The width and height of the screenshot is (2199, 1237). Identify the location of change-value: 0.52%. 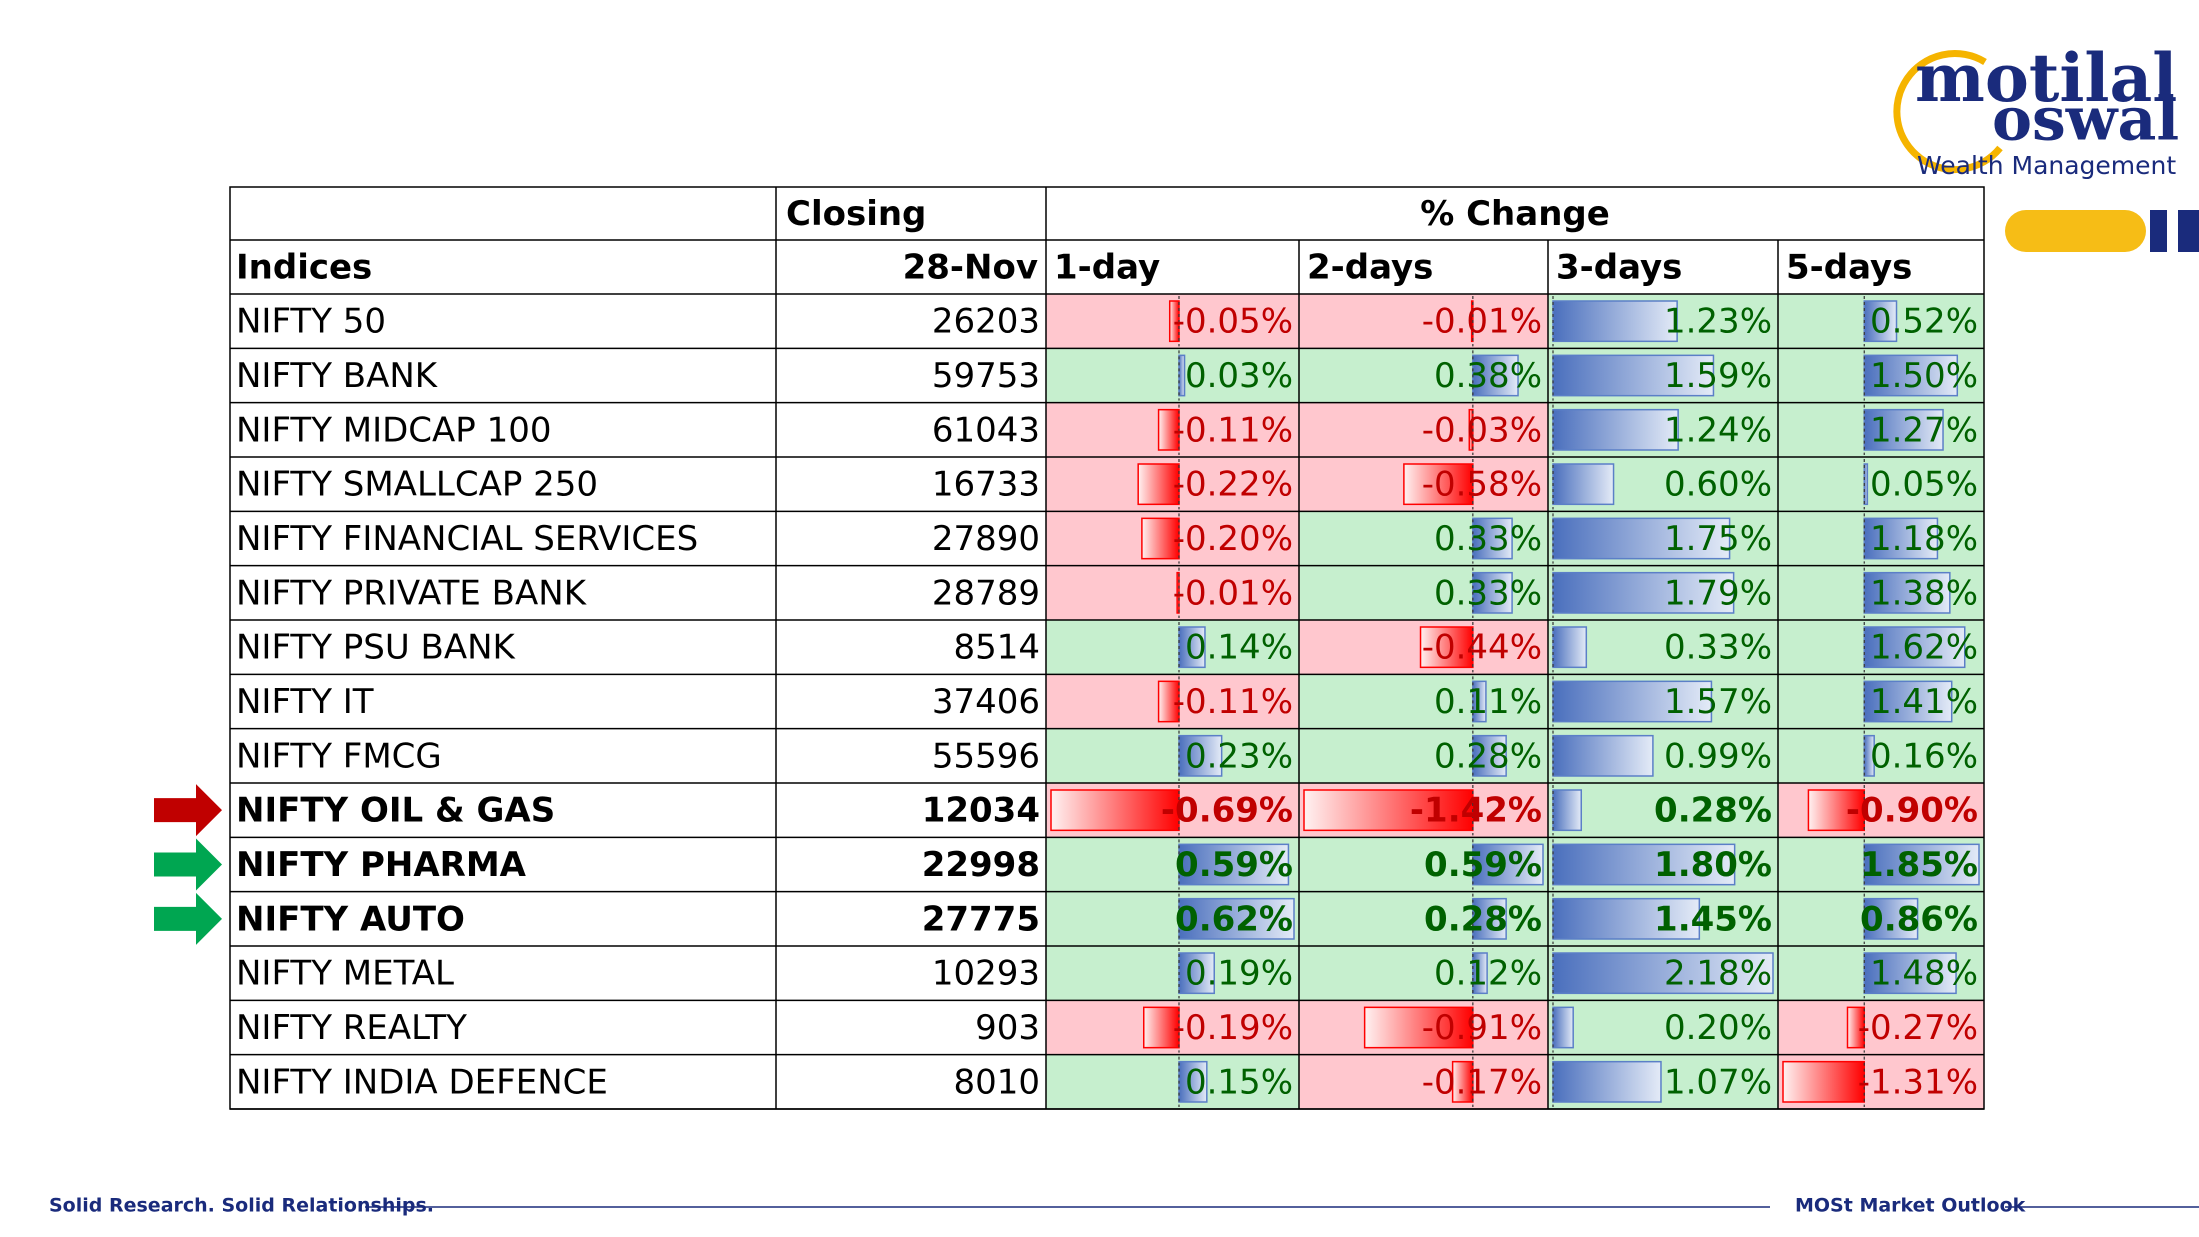
(1924, 322).